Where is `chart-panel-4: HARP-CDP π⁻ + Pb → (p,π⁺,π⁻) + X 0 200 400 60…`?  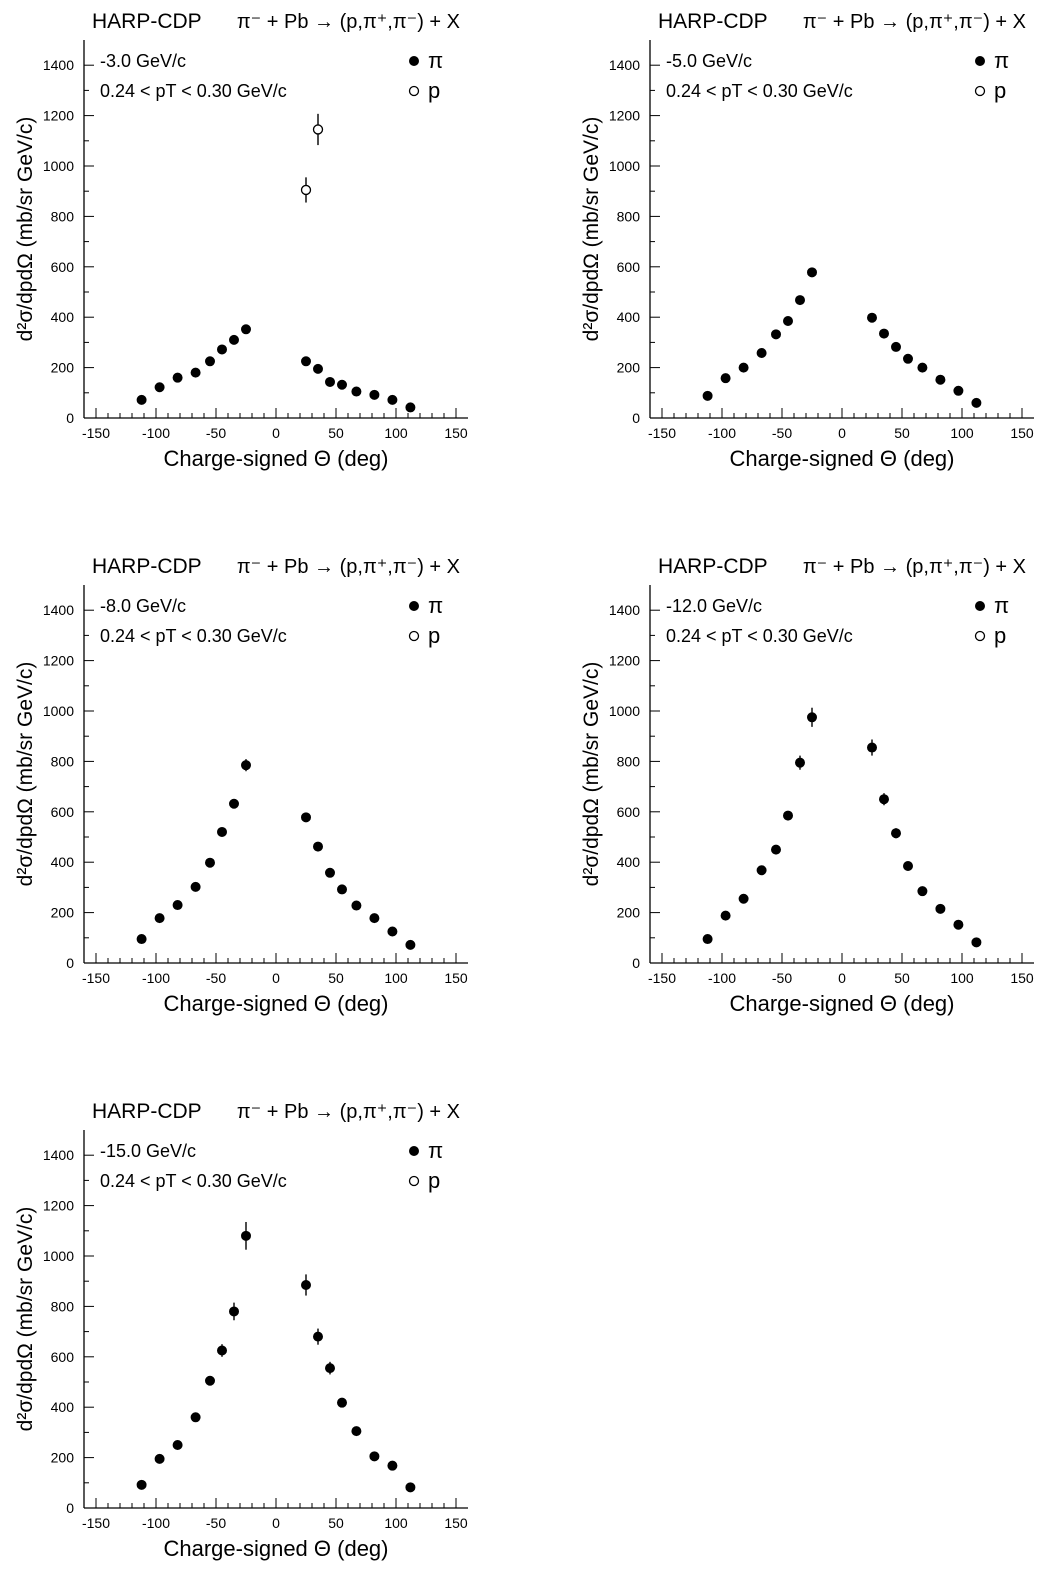
chart-panel-4: HARP-CDP π⁻ + Pb → (p,π⁺,π⁻) + X 0 200 400 60… is located at coordinates (807, 785).